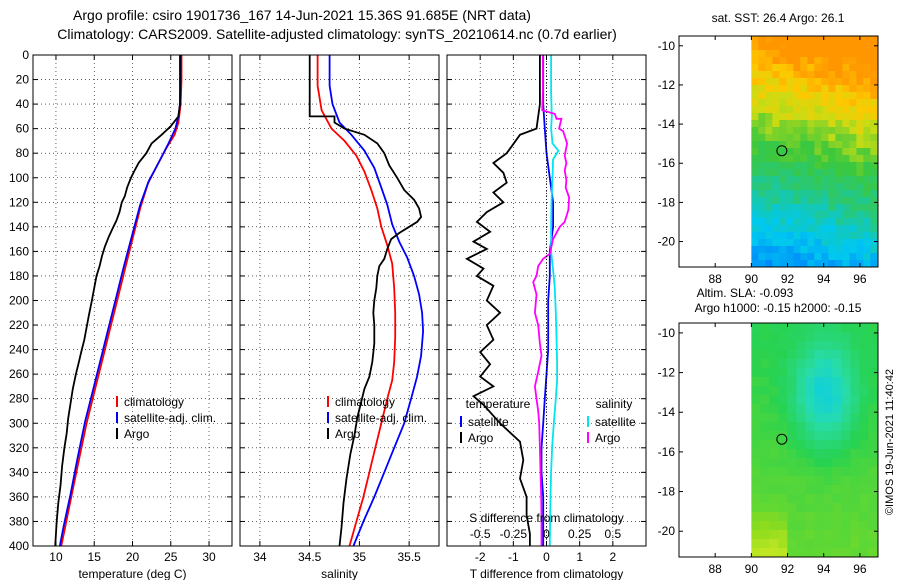 The width and height of the screenshot is (900, 580). I want to click on argo-position-marker, so click(782, 151).